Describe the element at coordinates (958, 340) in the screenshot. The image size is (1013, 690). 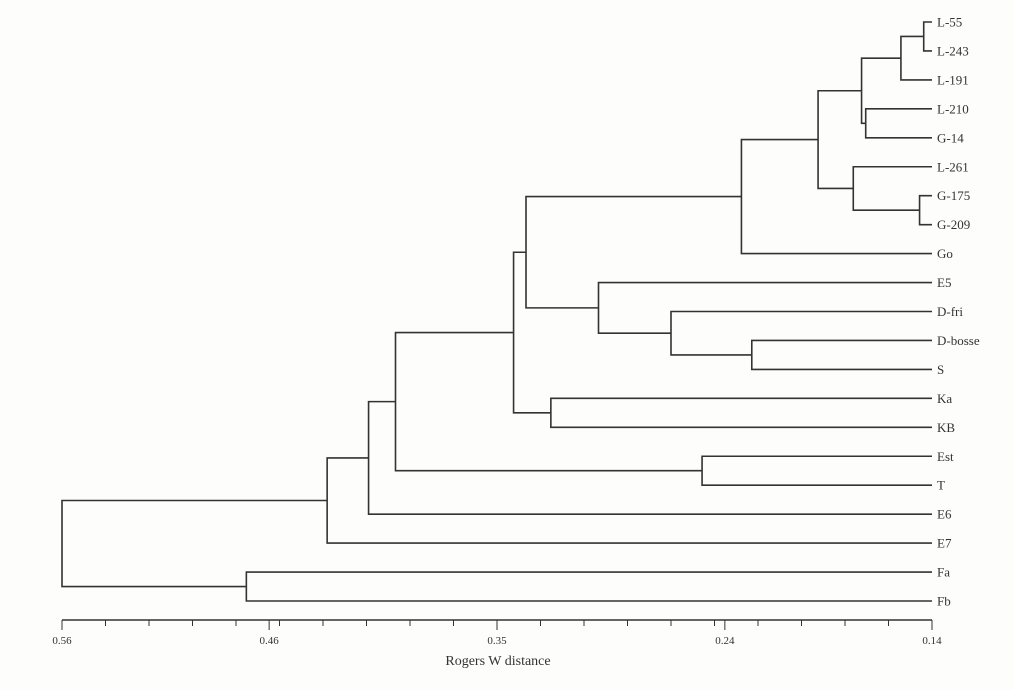
I see `leaf-label: D-bosse` at that location.